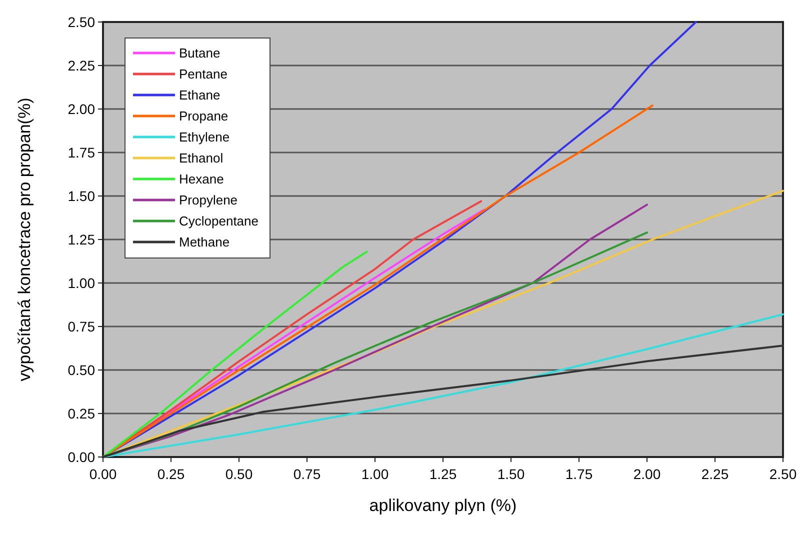 This screenshot has height=533, width=808. What do you see at coordinates (203, 74) in the screenshot?
I see `legend-label: Pentane` at bounding box center [203, 74].